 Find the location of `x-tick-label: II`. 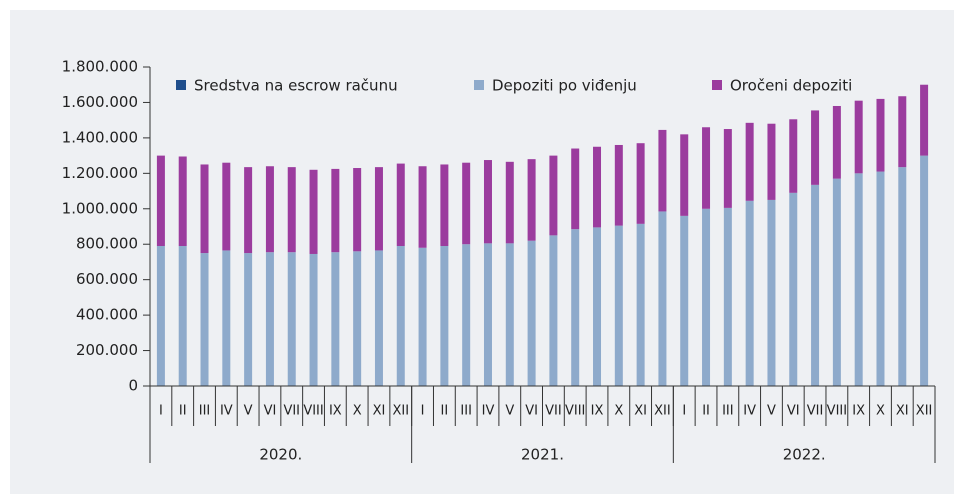

x-tick-label: II is located at coordinates (445, 411).